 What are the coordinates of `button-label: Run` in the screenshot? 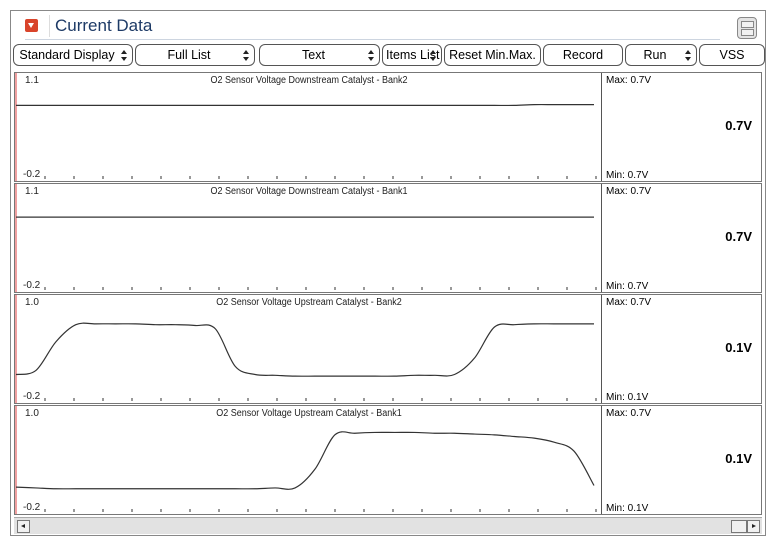 It's located at (655, 55).